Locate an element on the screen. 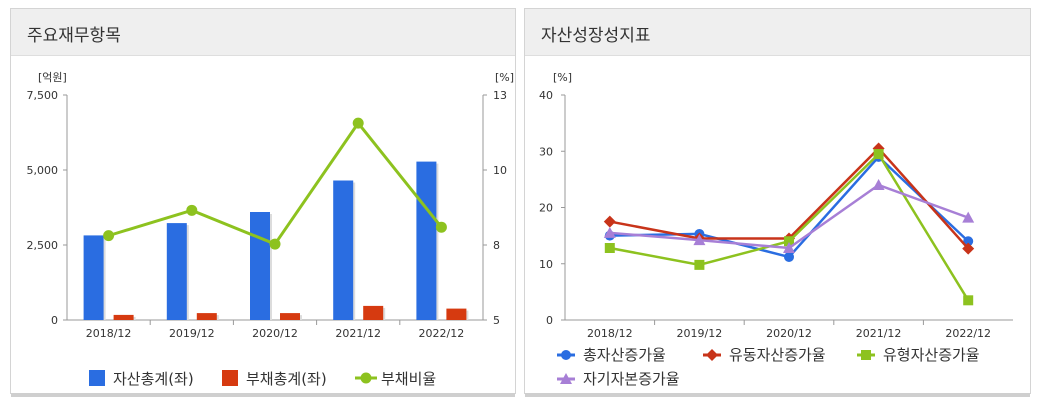 The width and height of the screenshot is (1040, 409). legend-label: 총자산증가율 is located at coordinates (624, 355).